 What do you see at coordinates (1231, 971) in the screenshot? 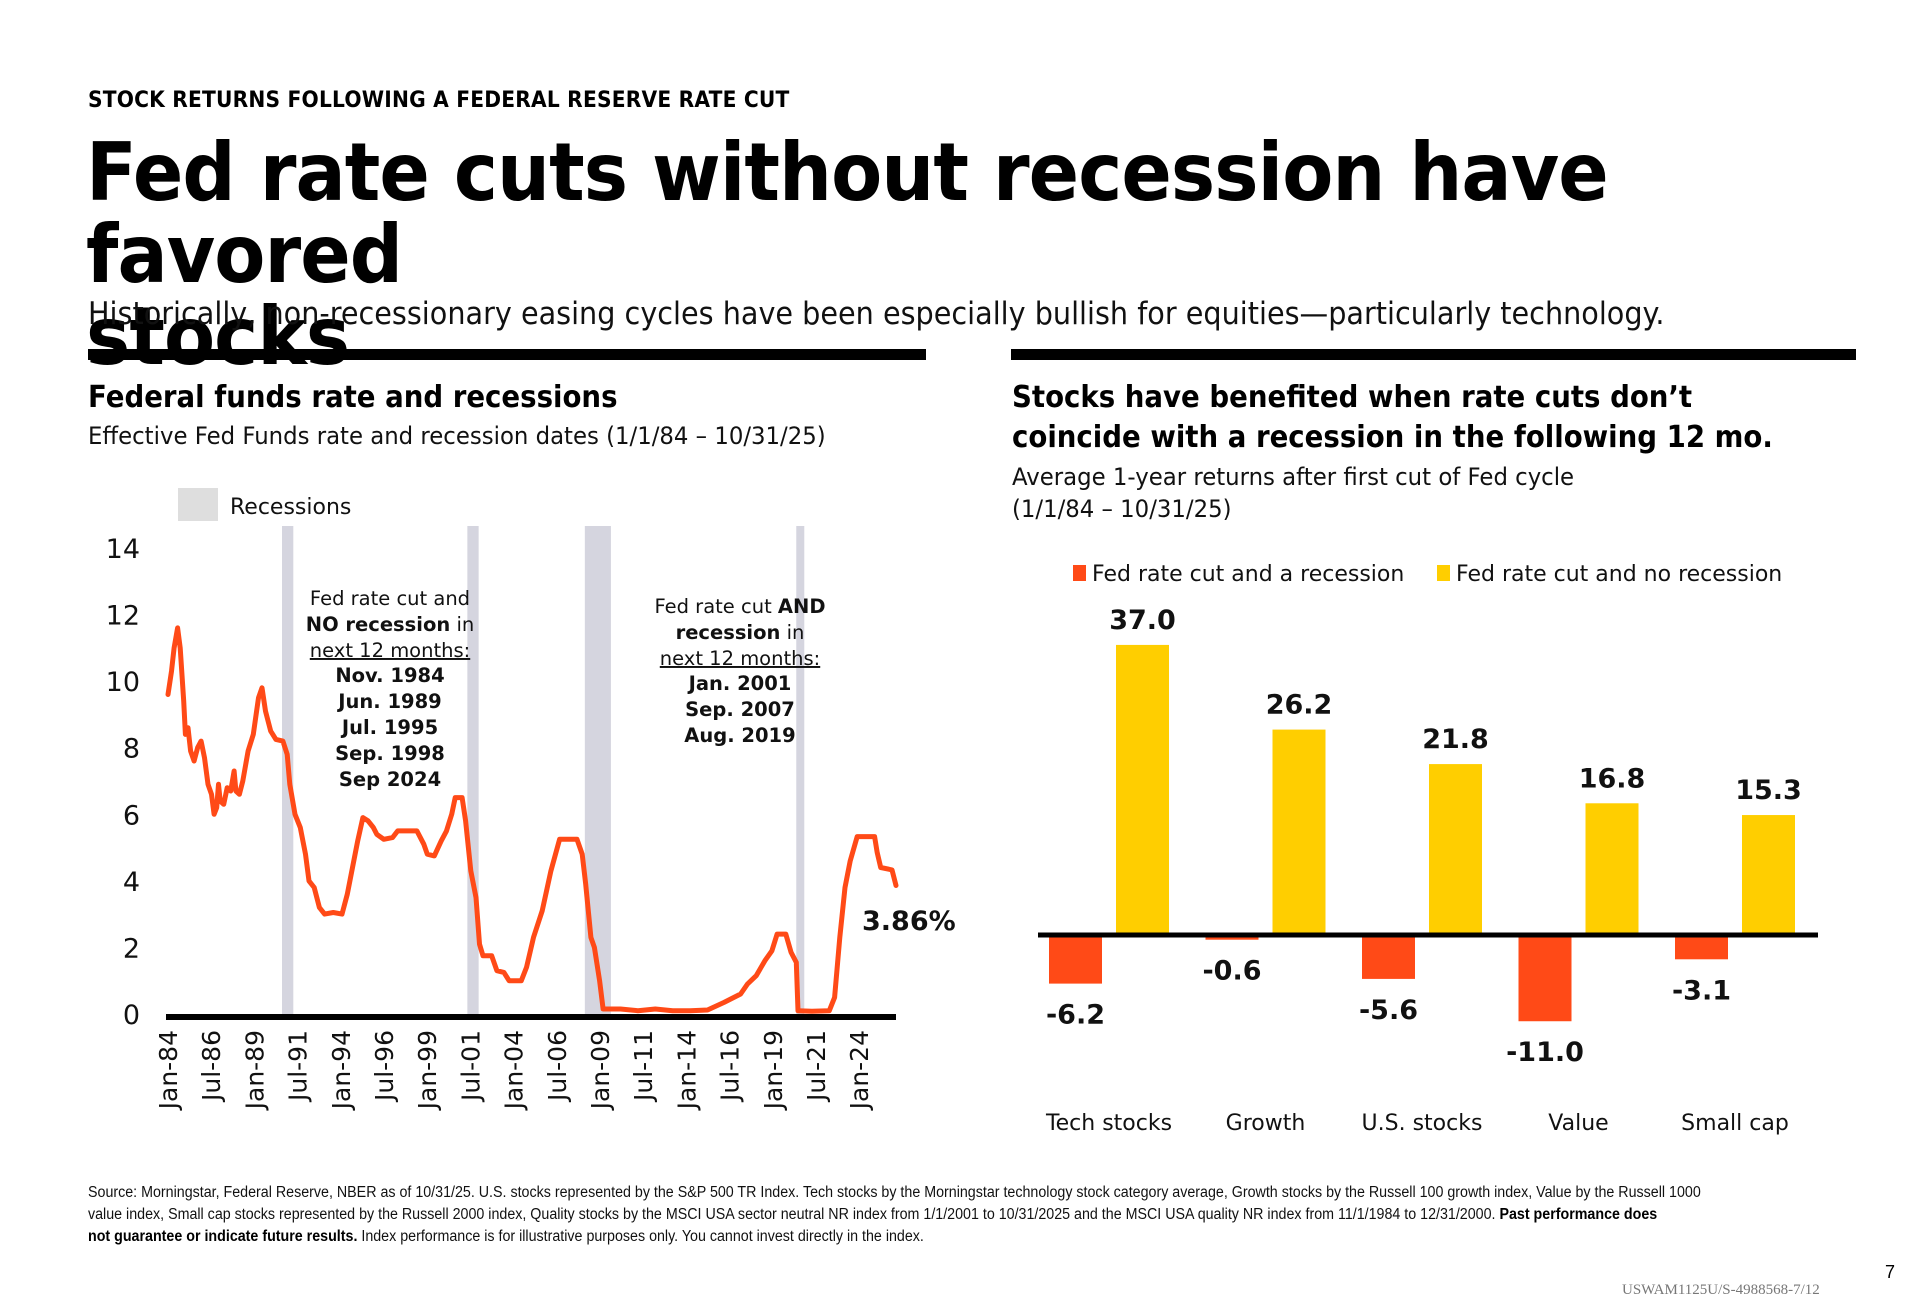
I see `bar-value-label: -0.6` at bounding box center [1231, 971].